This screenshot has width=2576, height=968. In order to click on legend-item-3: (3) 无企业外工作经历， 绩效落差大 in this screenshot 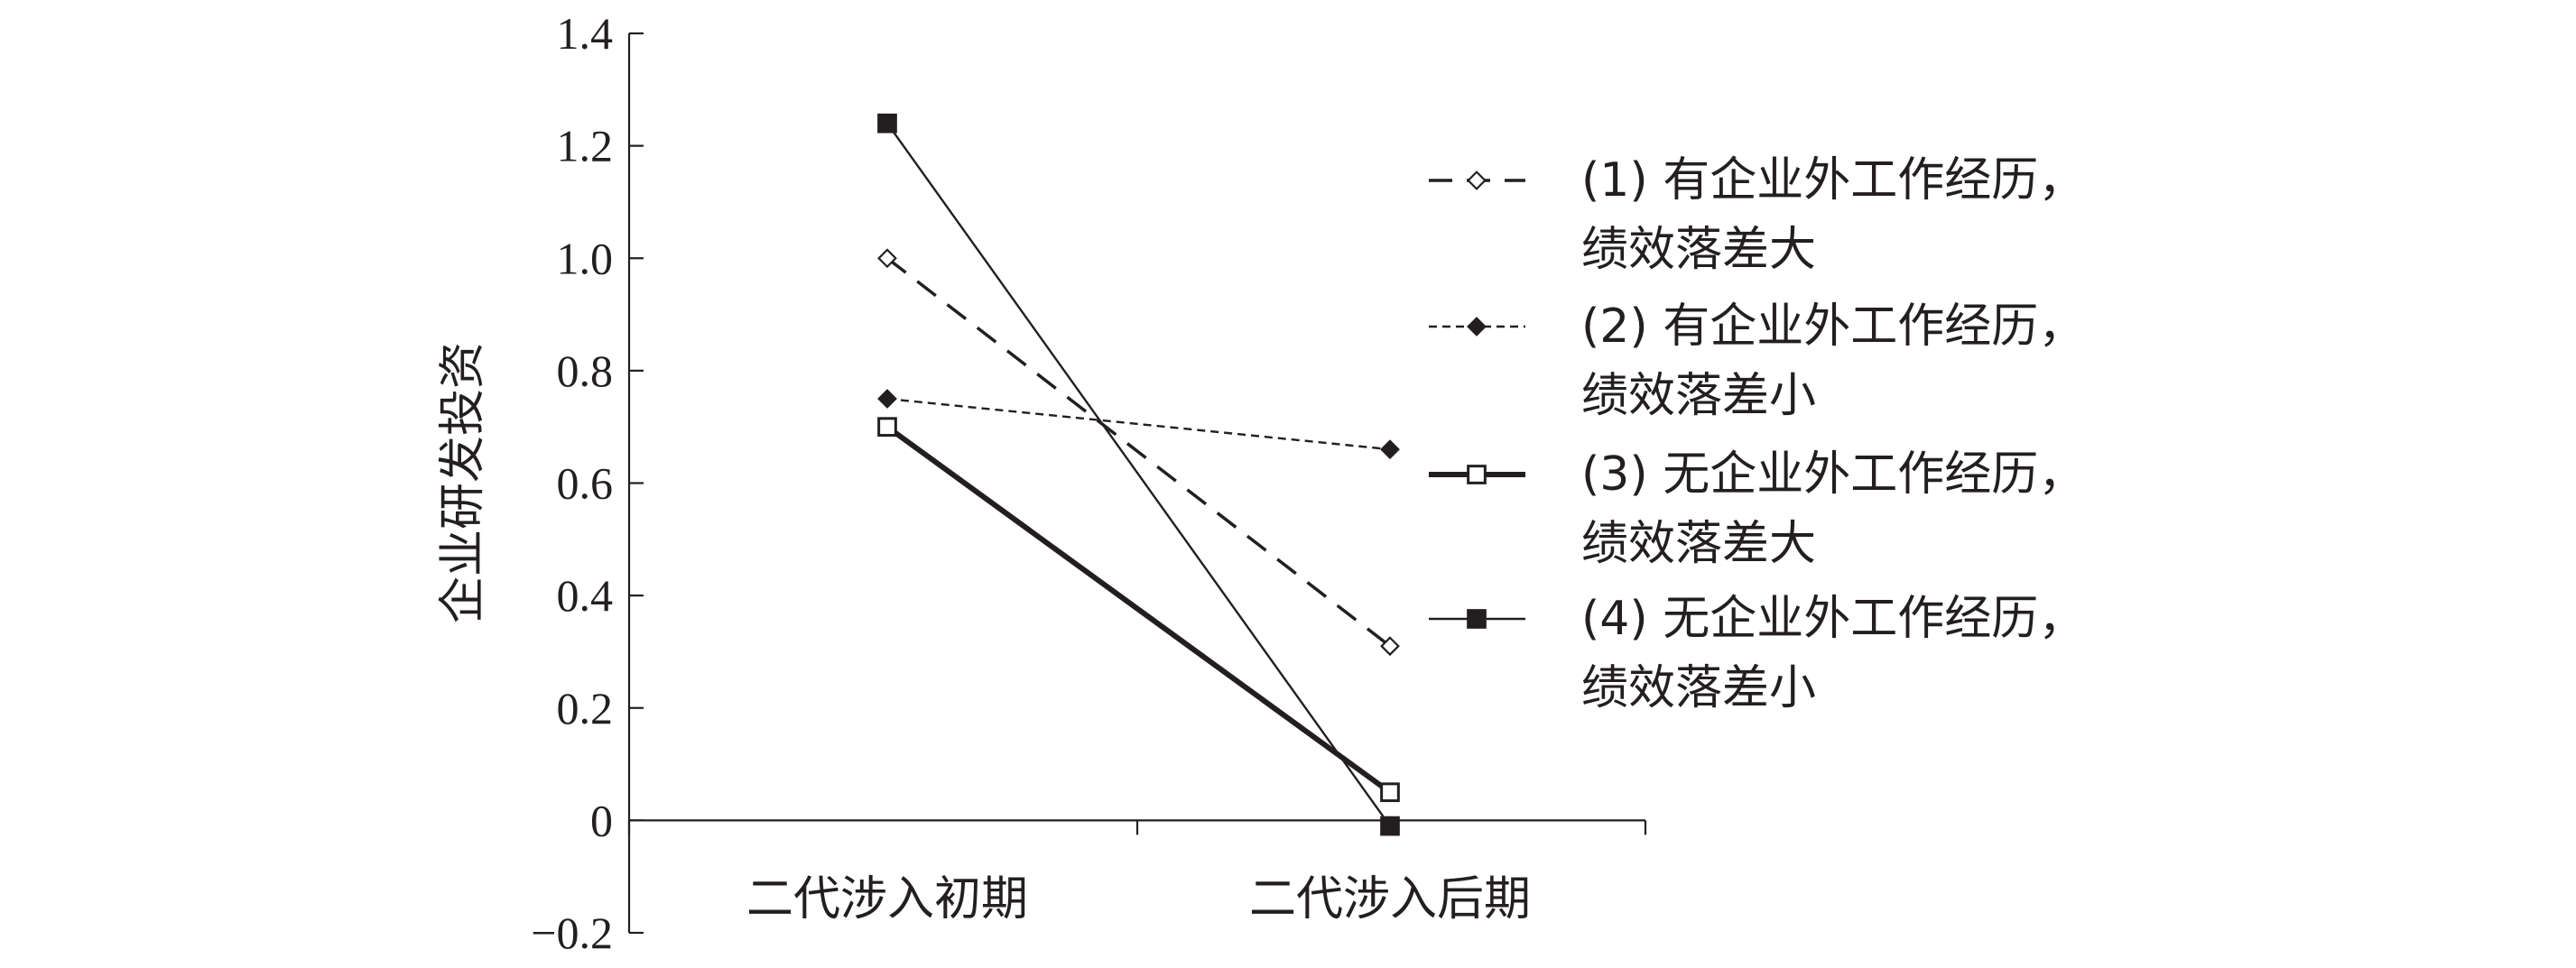, I will do `click(1757, 509)`.